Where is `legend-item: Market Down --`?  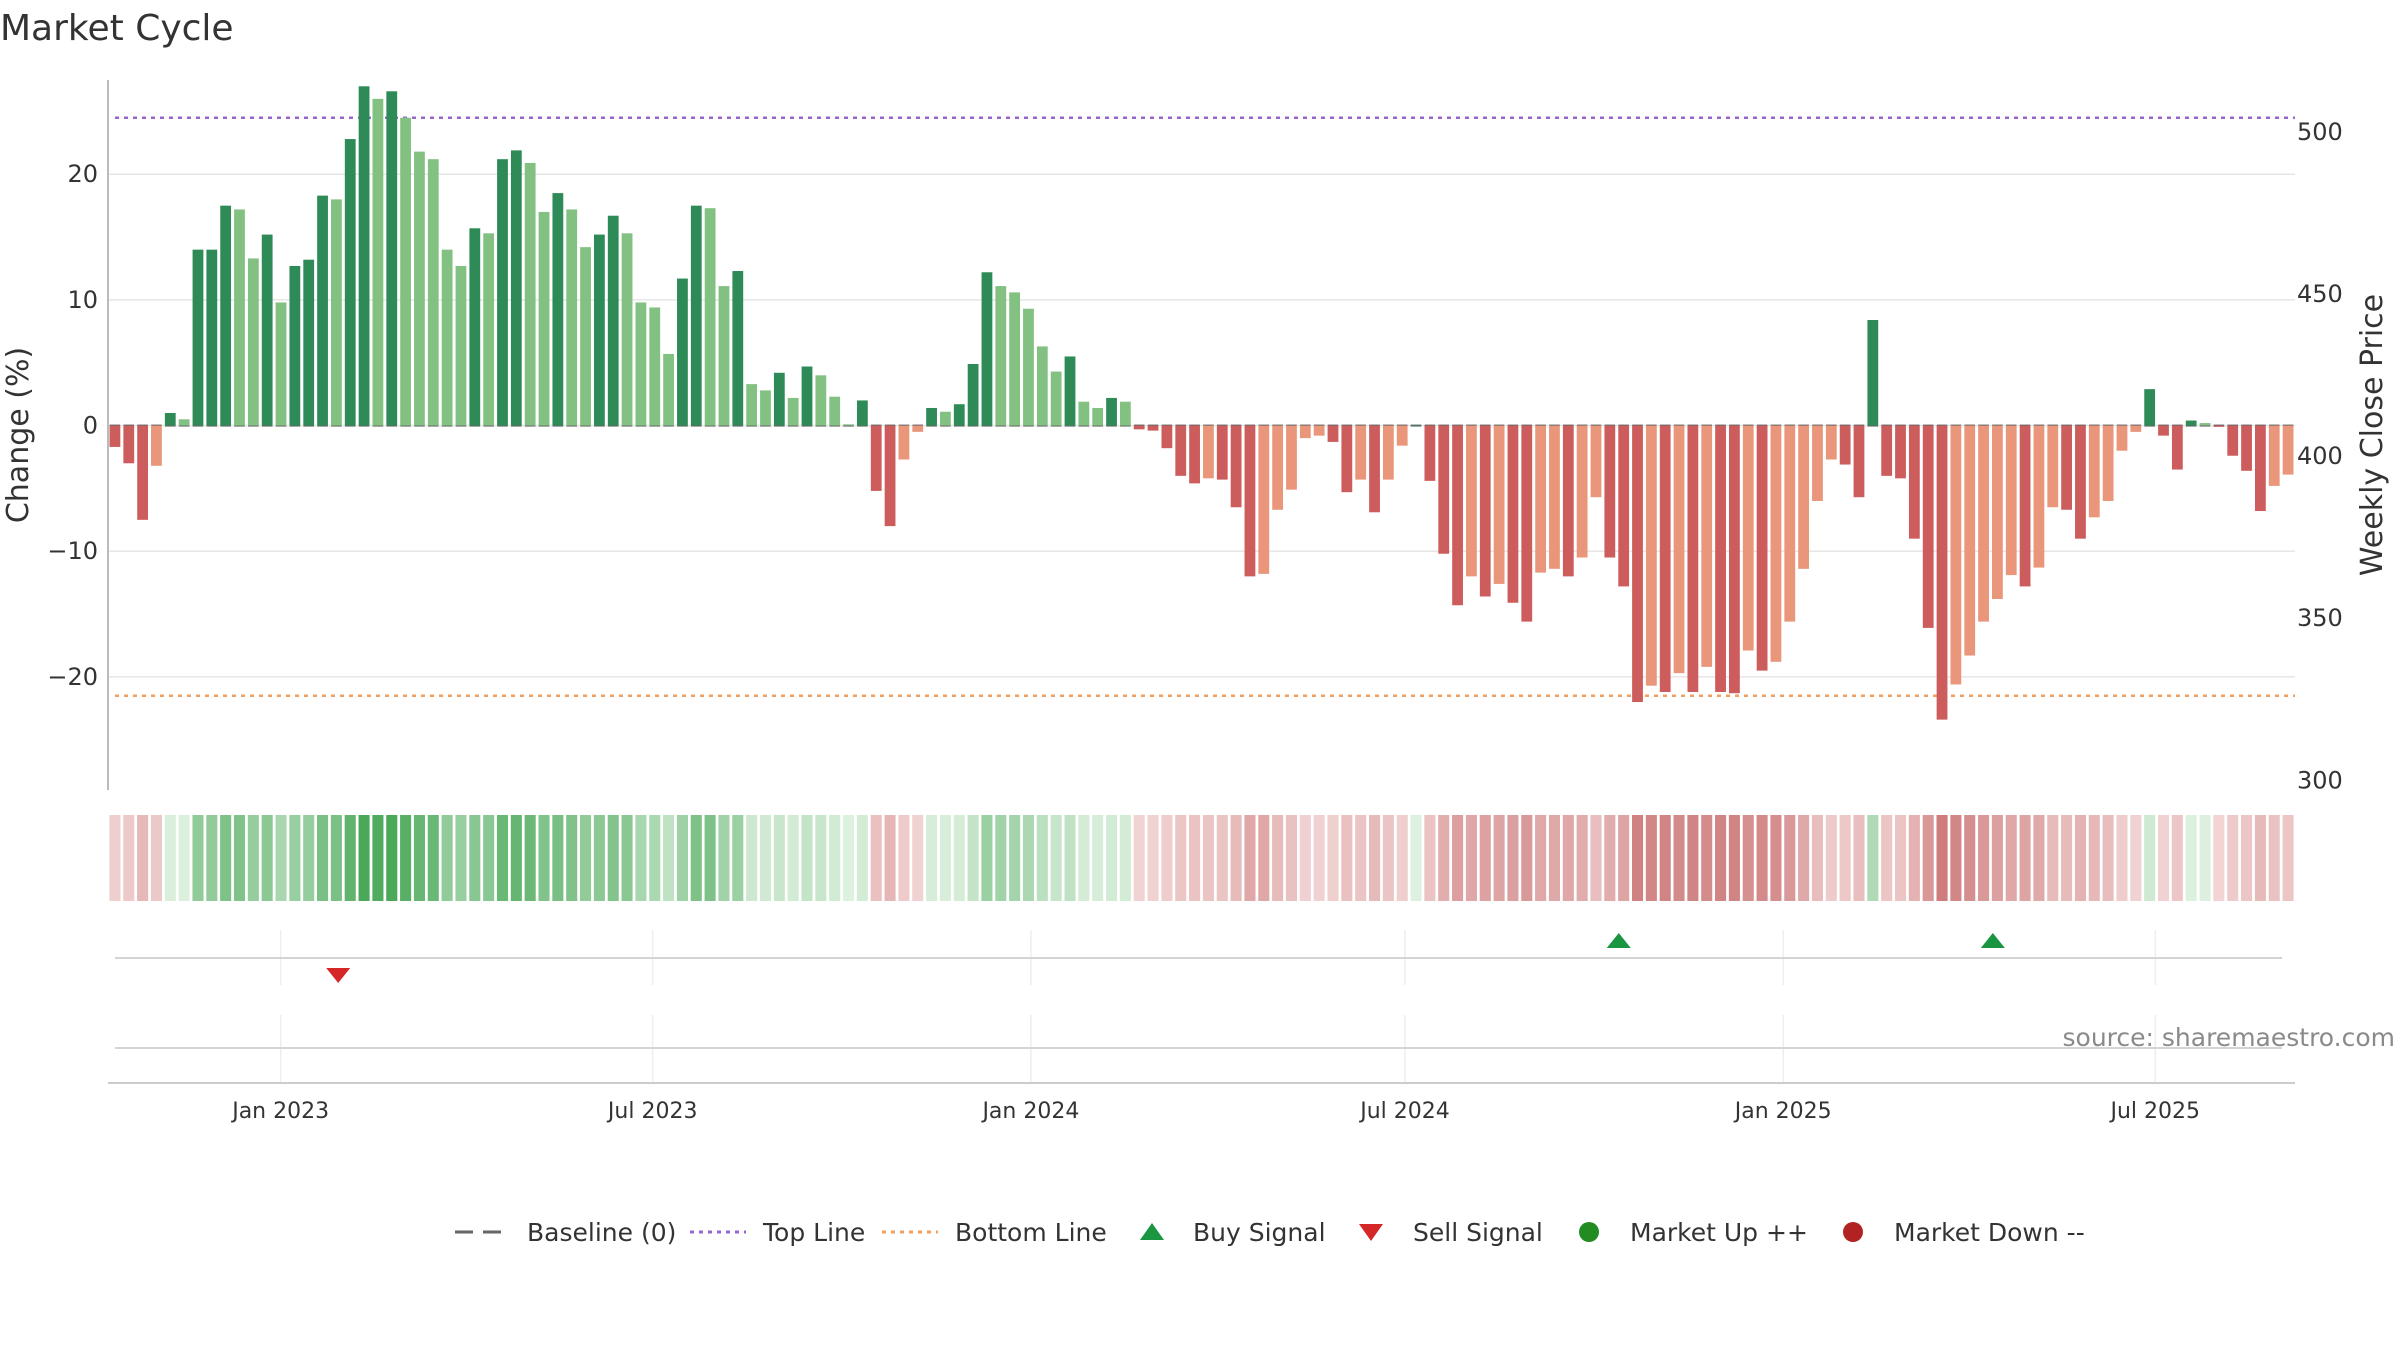
legend-item: Market Down -- is located at coordinates (1964, 1232).